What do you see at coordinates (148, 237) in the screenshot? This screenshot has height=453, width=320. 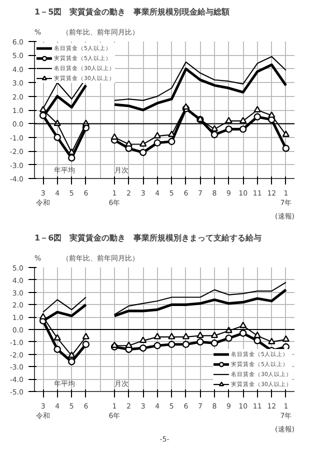 I see `chart-title: 1－6図 実質賃金の動き 事業所規模別きまって支給する給与` at bounding box center [148, 237].